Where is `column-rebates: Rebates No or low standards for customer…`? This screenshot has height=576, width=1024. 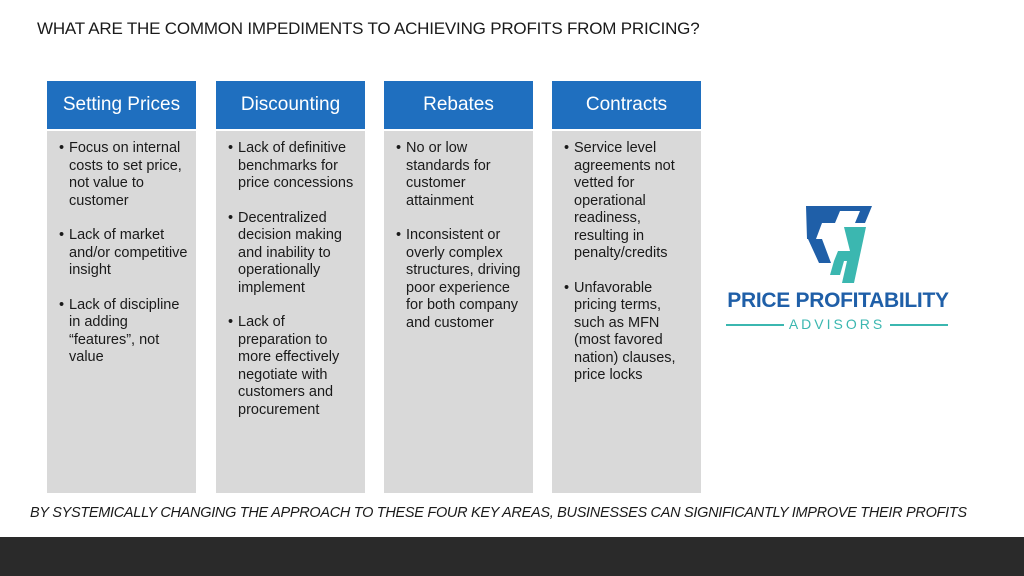 column-rebates: Rebates No or low standards for customer… is located at coordinates (458, 287).